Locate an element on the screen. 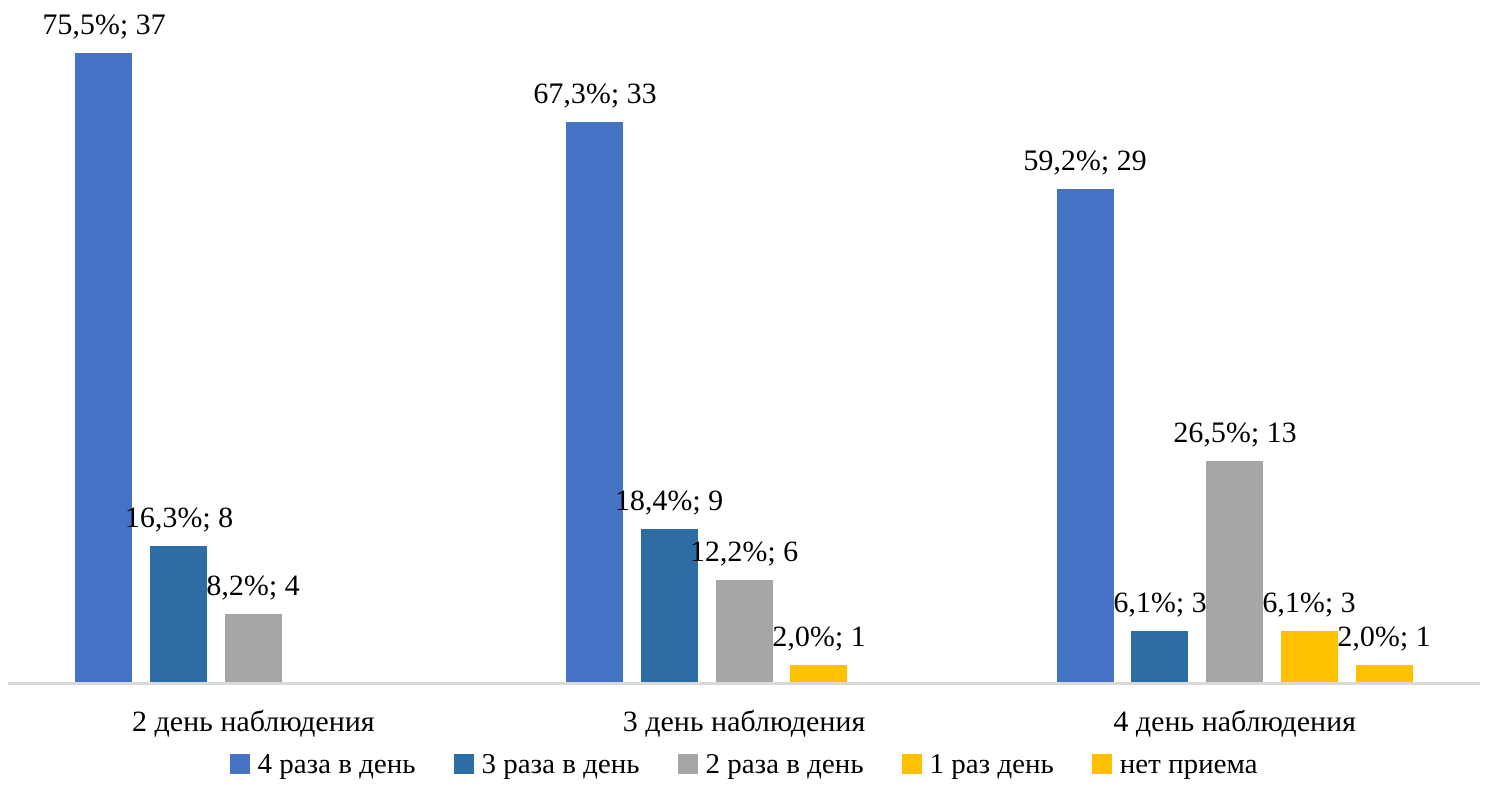  legend-item: 2 раза в день is located at coordinates (770, 764).